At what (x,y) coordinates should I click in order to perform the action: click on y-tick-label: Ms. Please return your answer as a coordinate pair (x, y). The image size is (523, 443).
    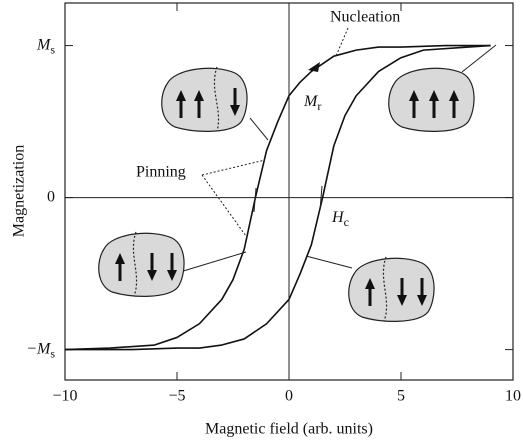
    Looking at the image, I should click on (45, 46).